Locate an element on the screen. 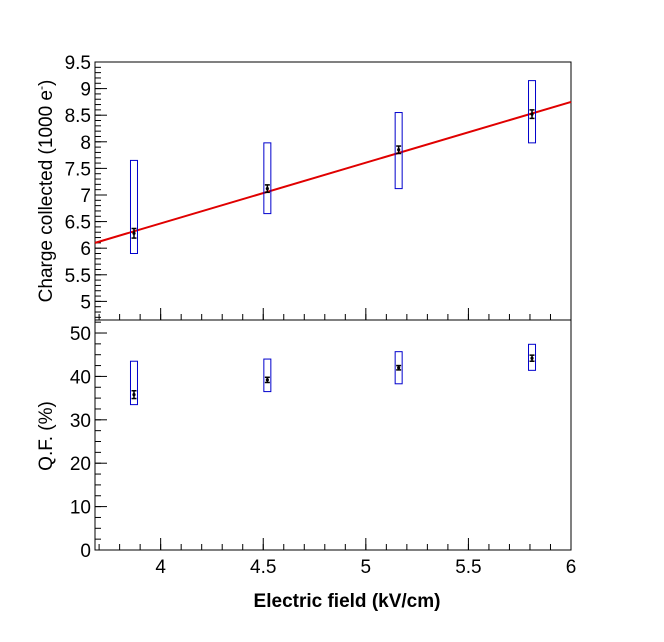 The width and height of the screenshot is (664, 642). x-tick-label: 4.5 is located at coordinates (263, 567).